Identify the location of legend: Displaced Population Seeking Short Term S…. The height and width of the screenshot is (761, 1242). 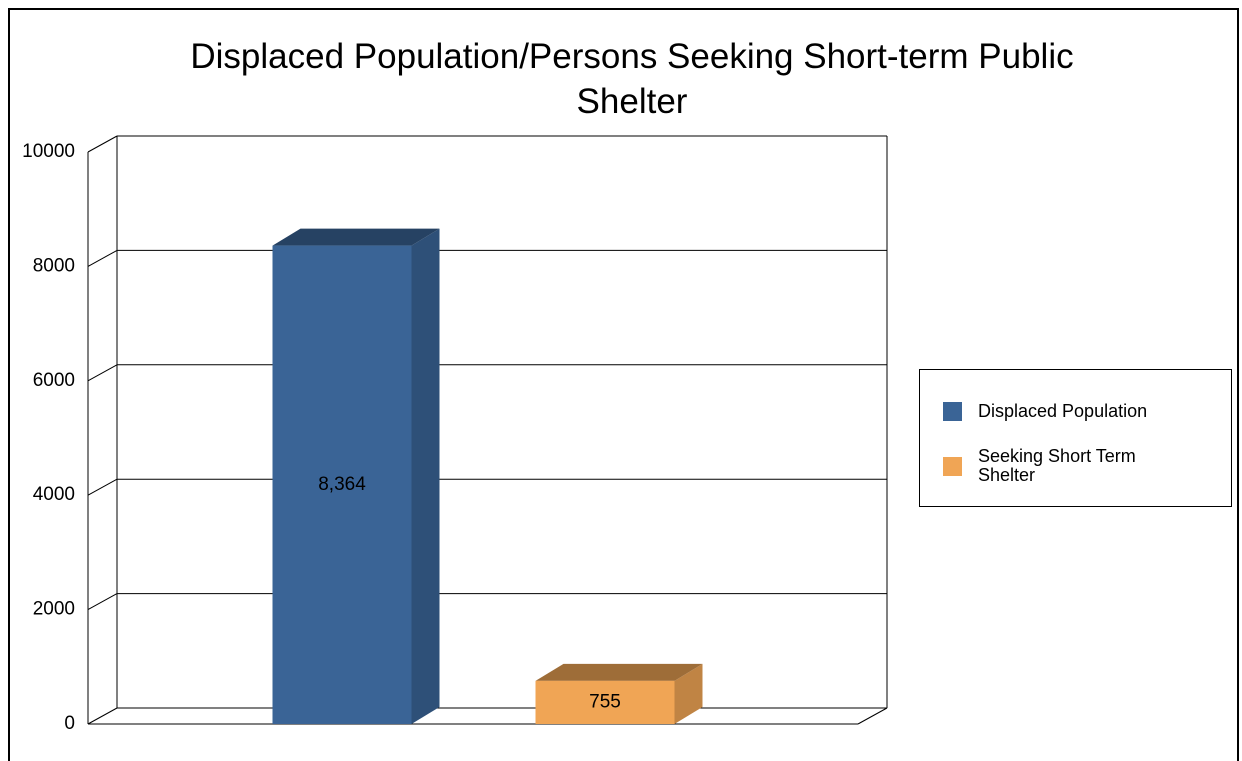
(1075, 438).